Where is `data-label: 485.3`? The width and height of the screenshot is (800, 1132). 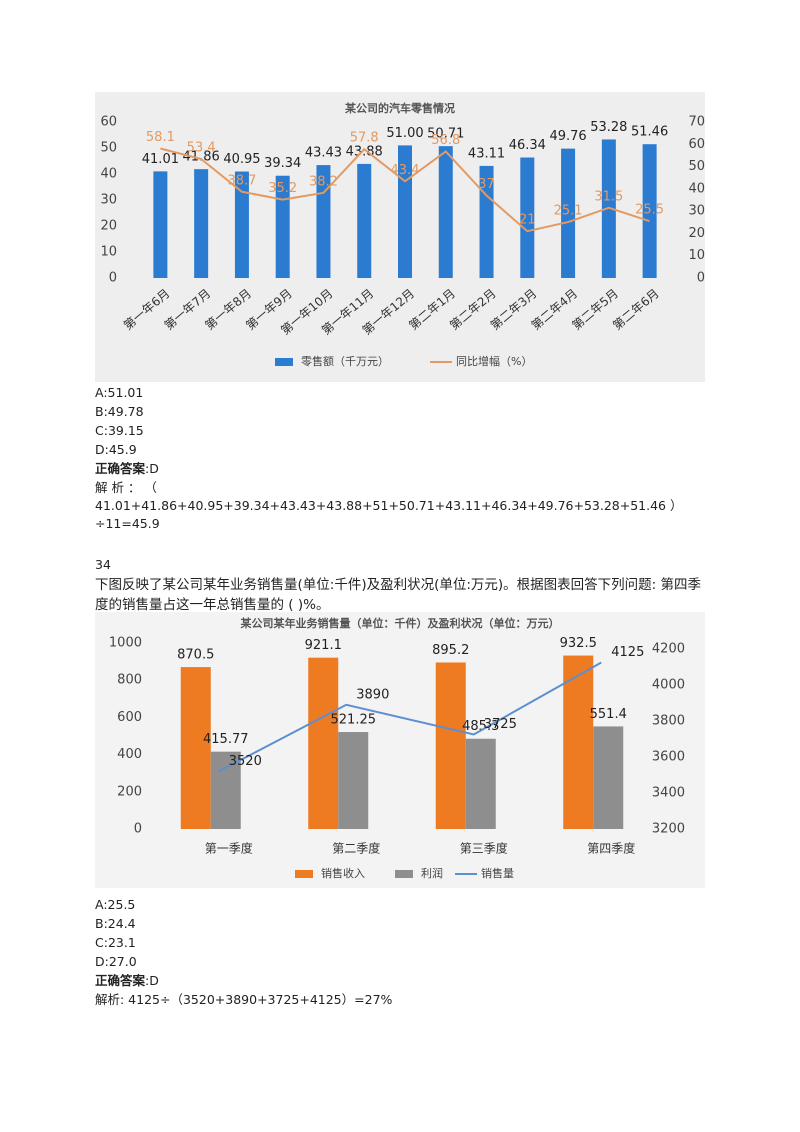 data-label: 485.3 is located at coordinates (480, 726).